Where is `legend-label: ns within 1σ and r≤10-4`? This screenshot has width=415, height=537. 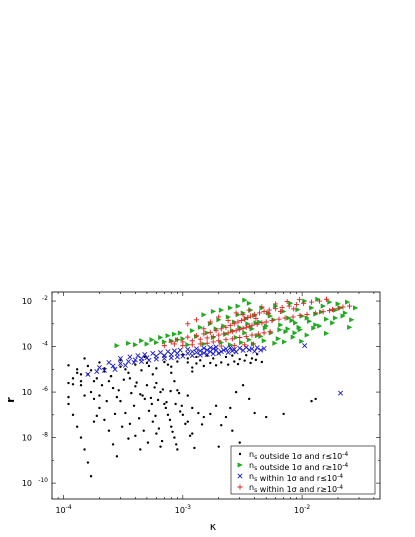
legend-label: ns within 1σ and r≤10-4 is located at coordinates (296, 477).